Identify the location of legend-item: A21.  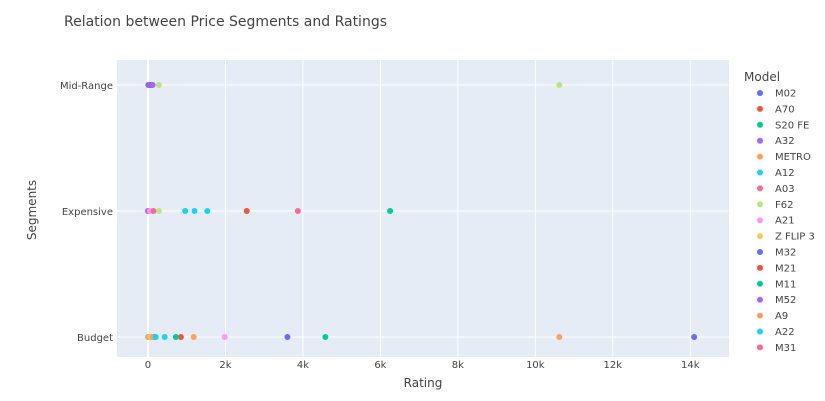
(776, 221).